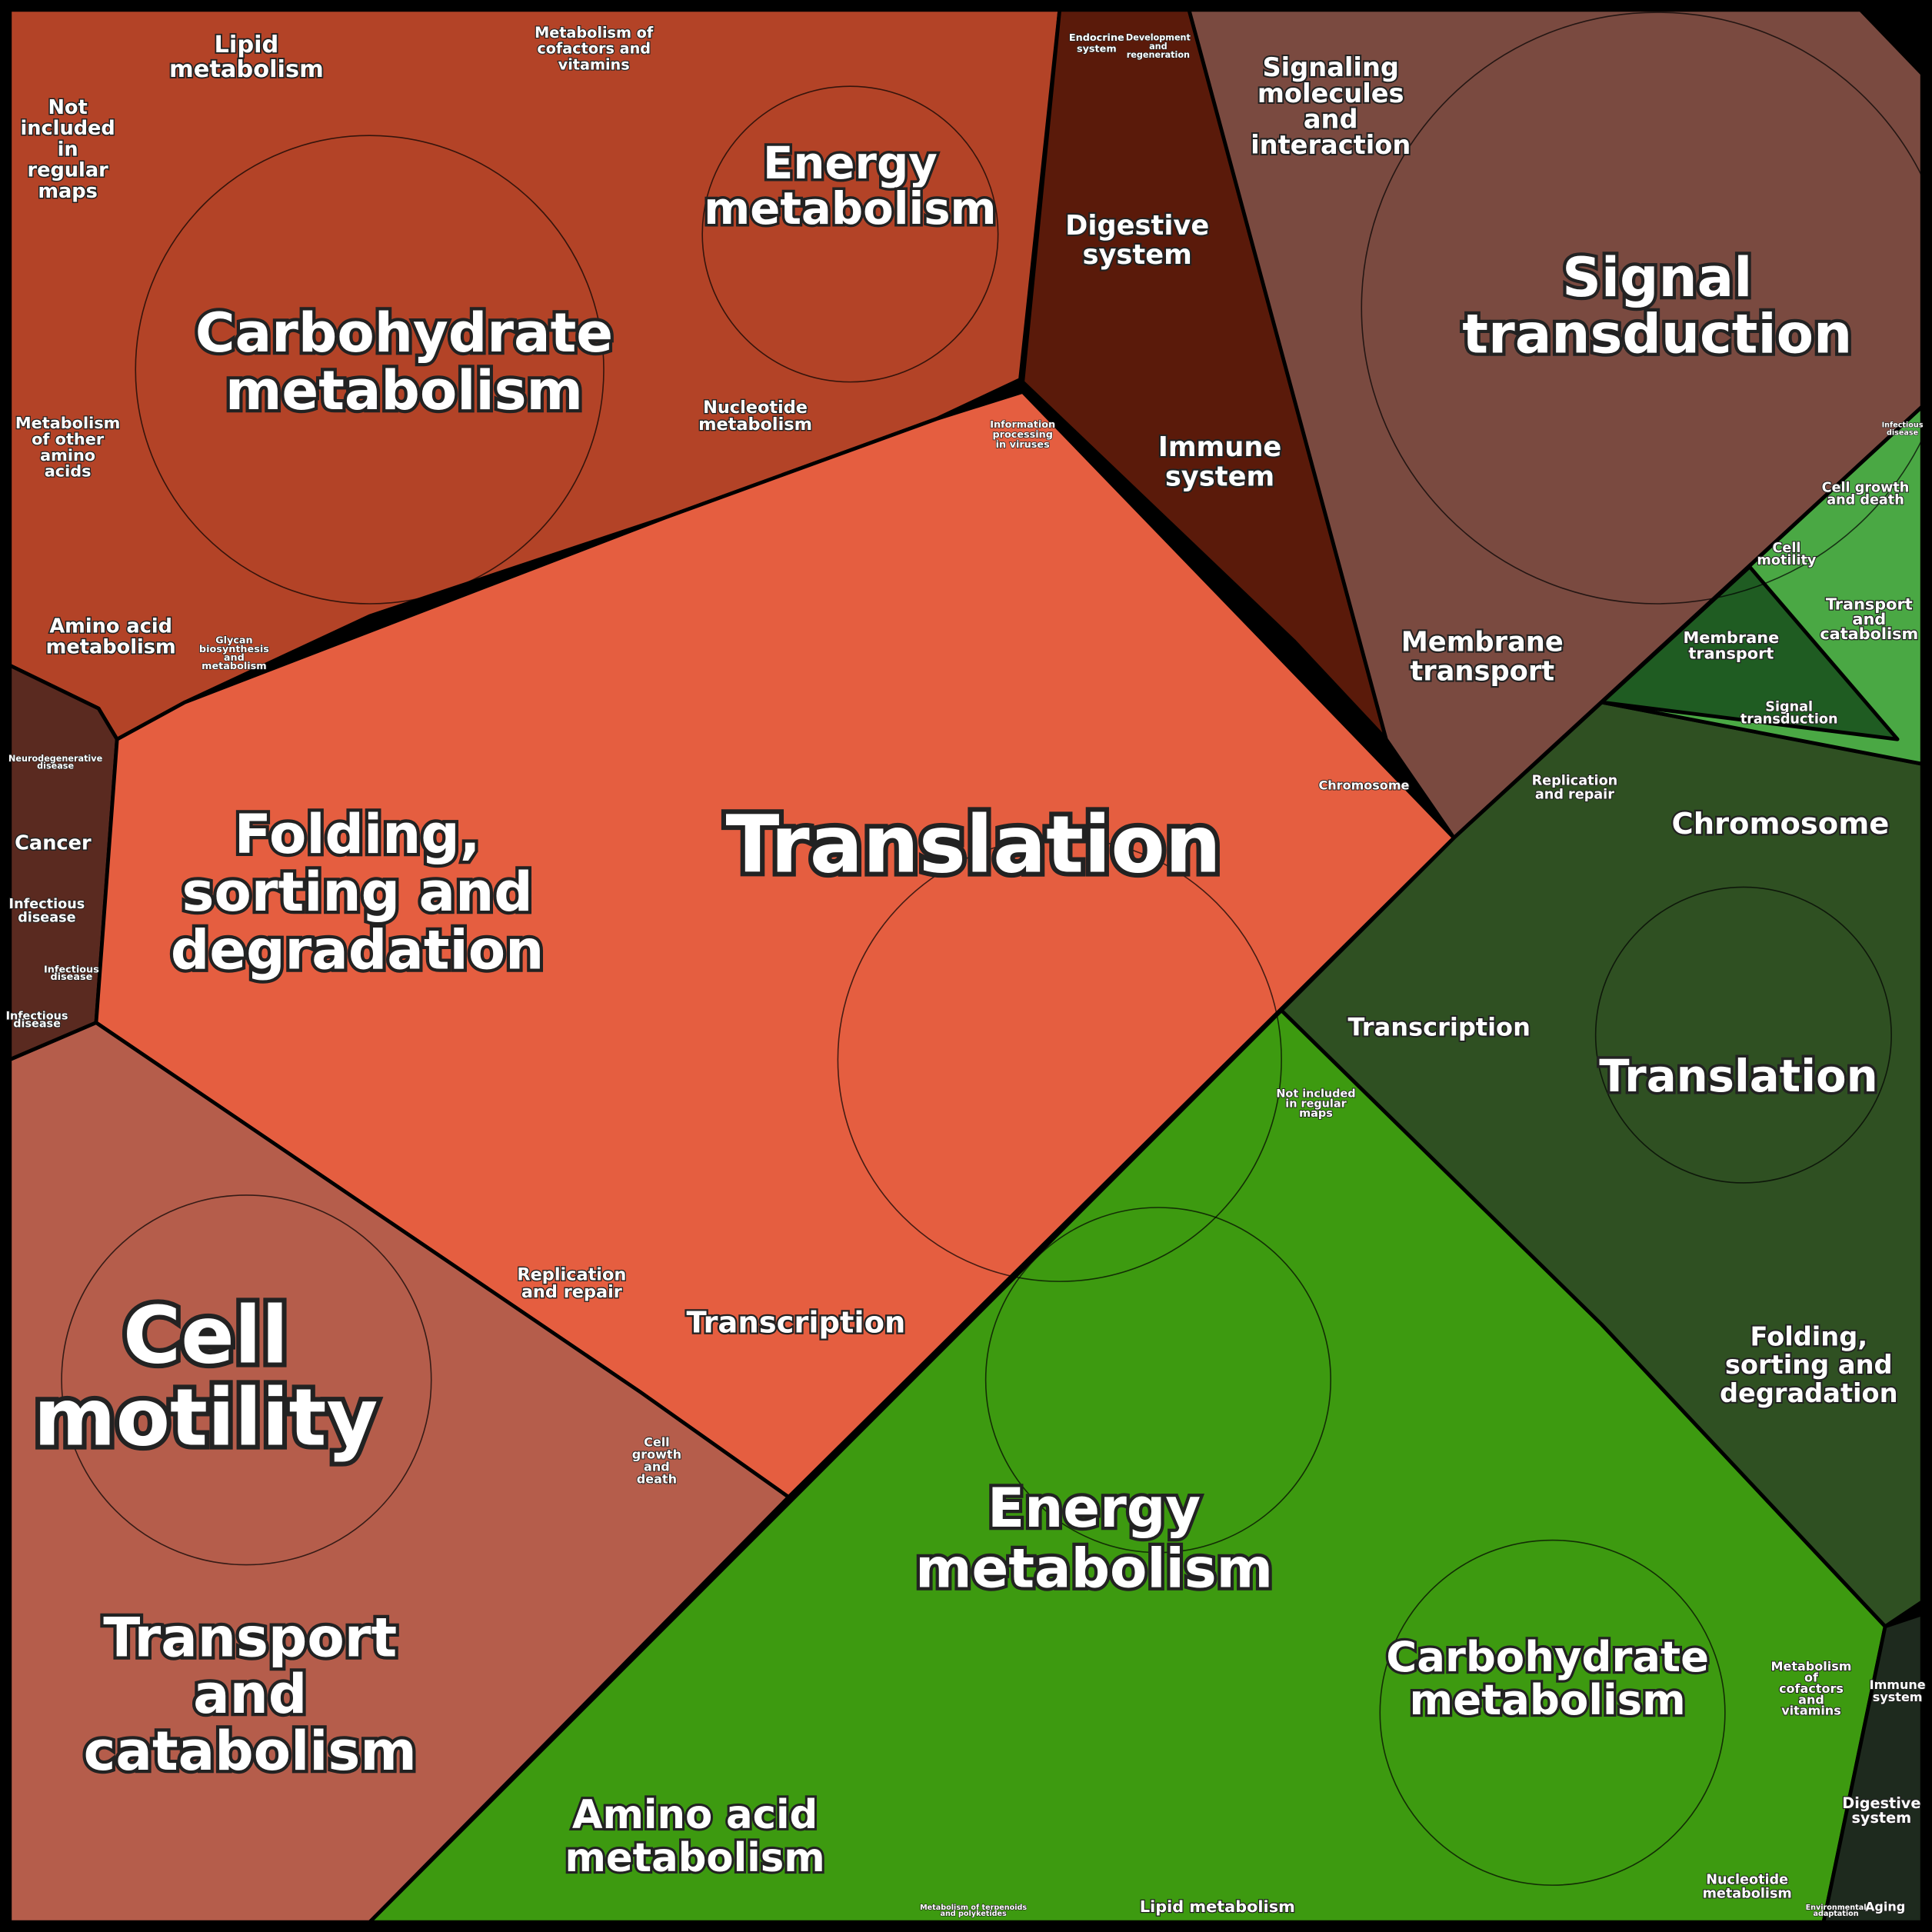  I want to click on region-label: cofactors, so click(1811, 1688).